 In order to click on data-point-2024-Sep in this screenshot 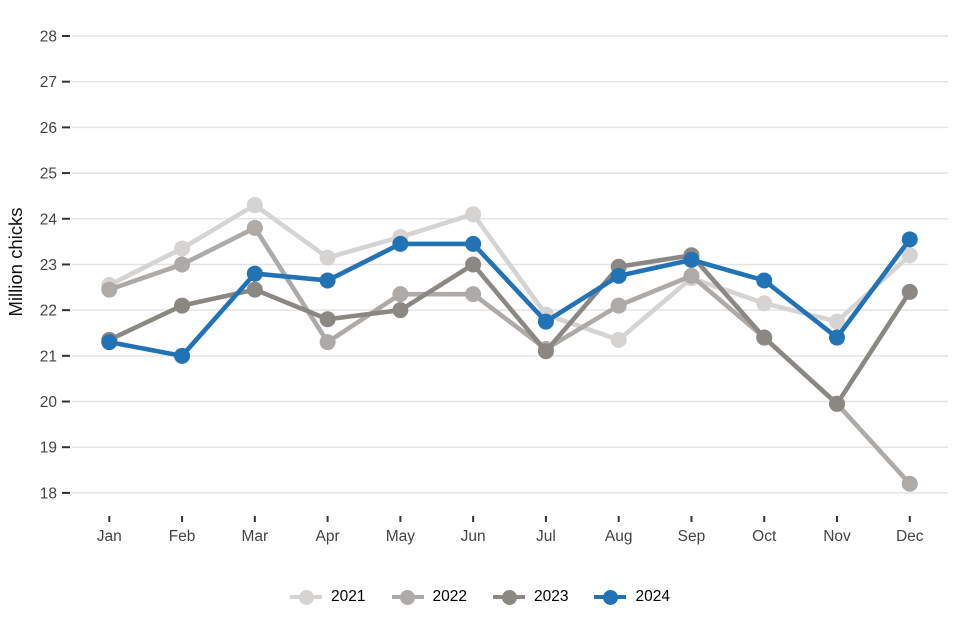, I will do `click(691, 259)`.